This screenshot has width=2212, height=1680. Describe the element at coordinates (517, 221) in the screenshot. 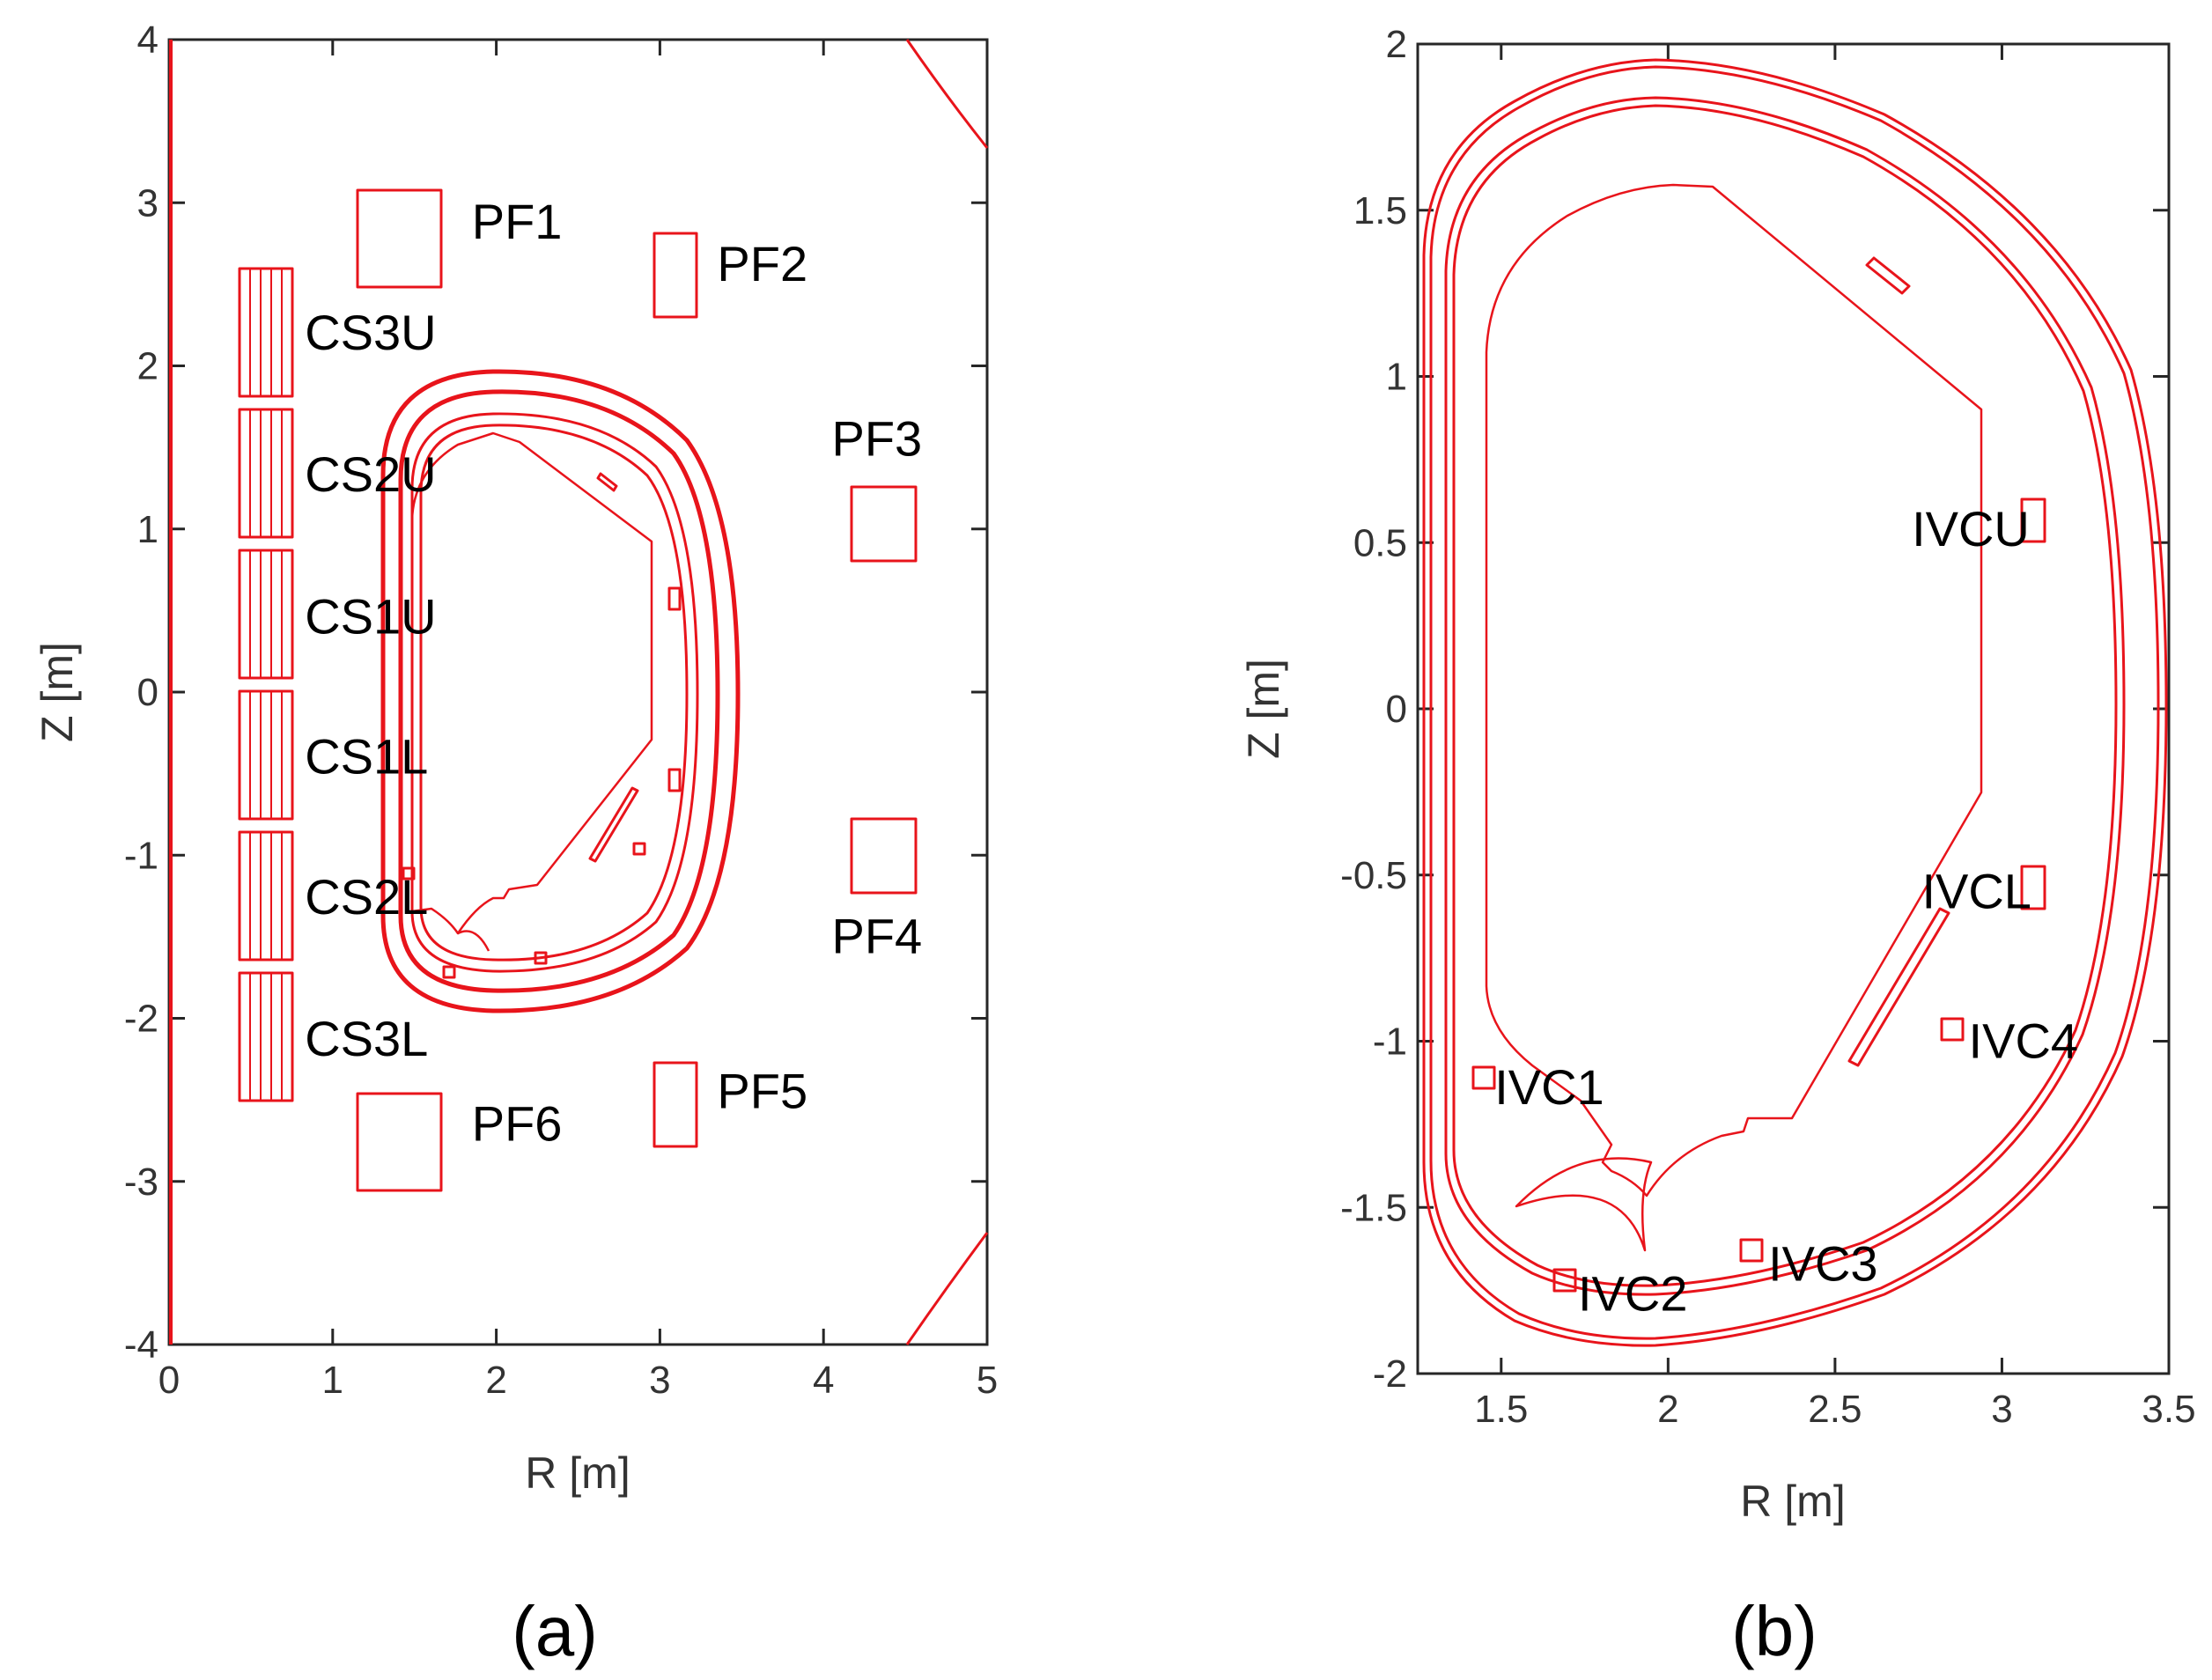

I see `coil-label: PF1` at that location.